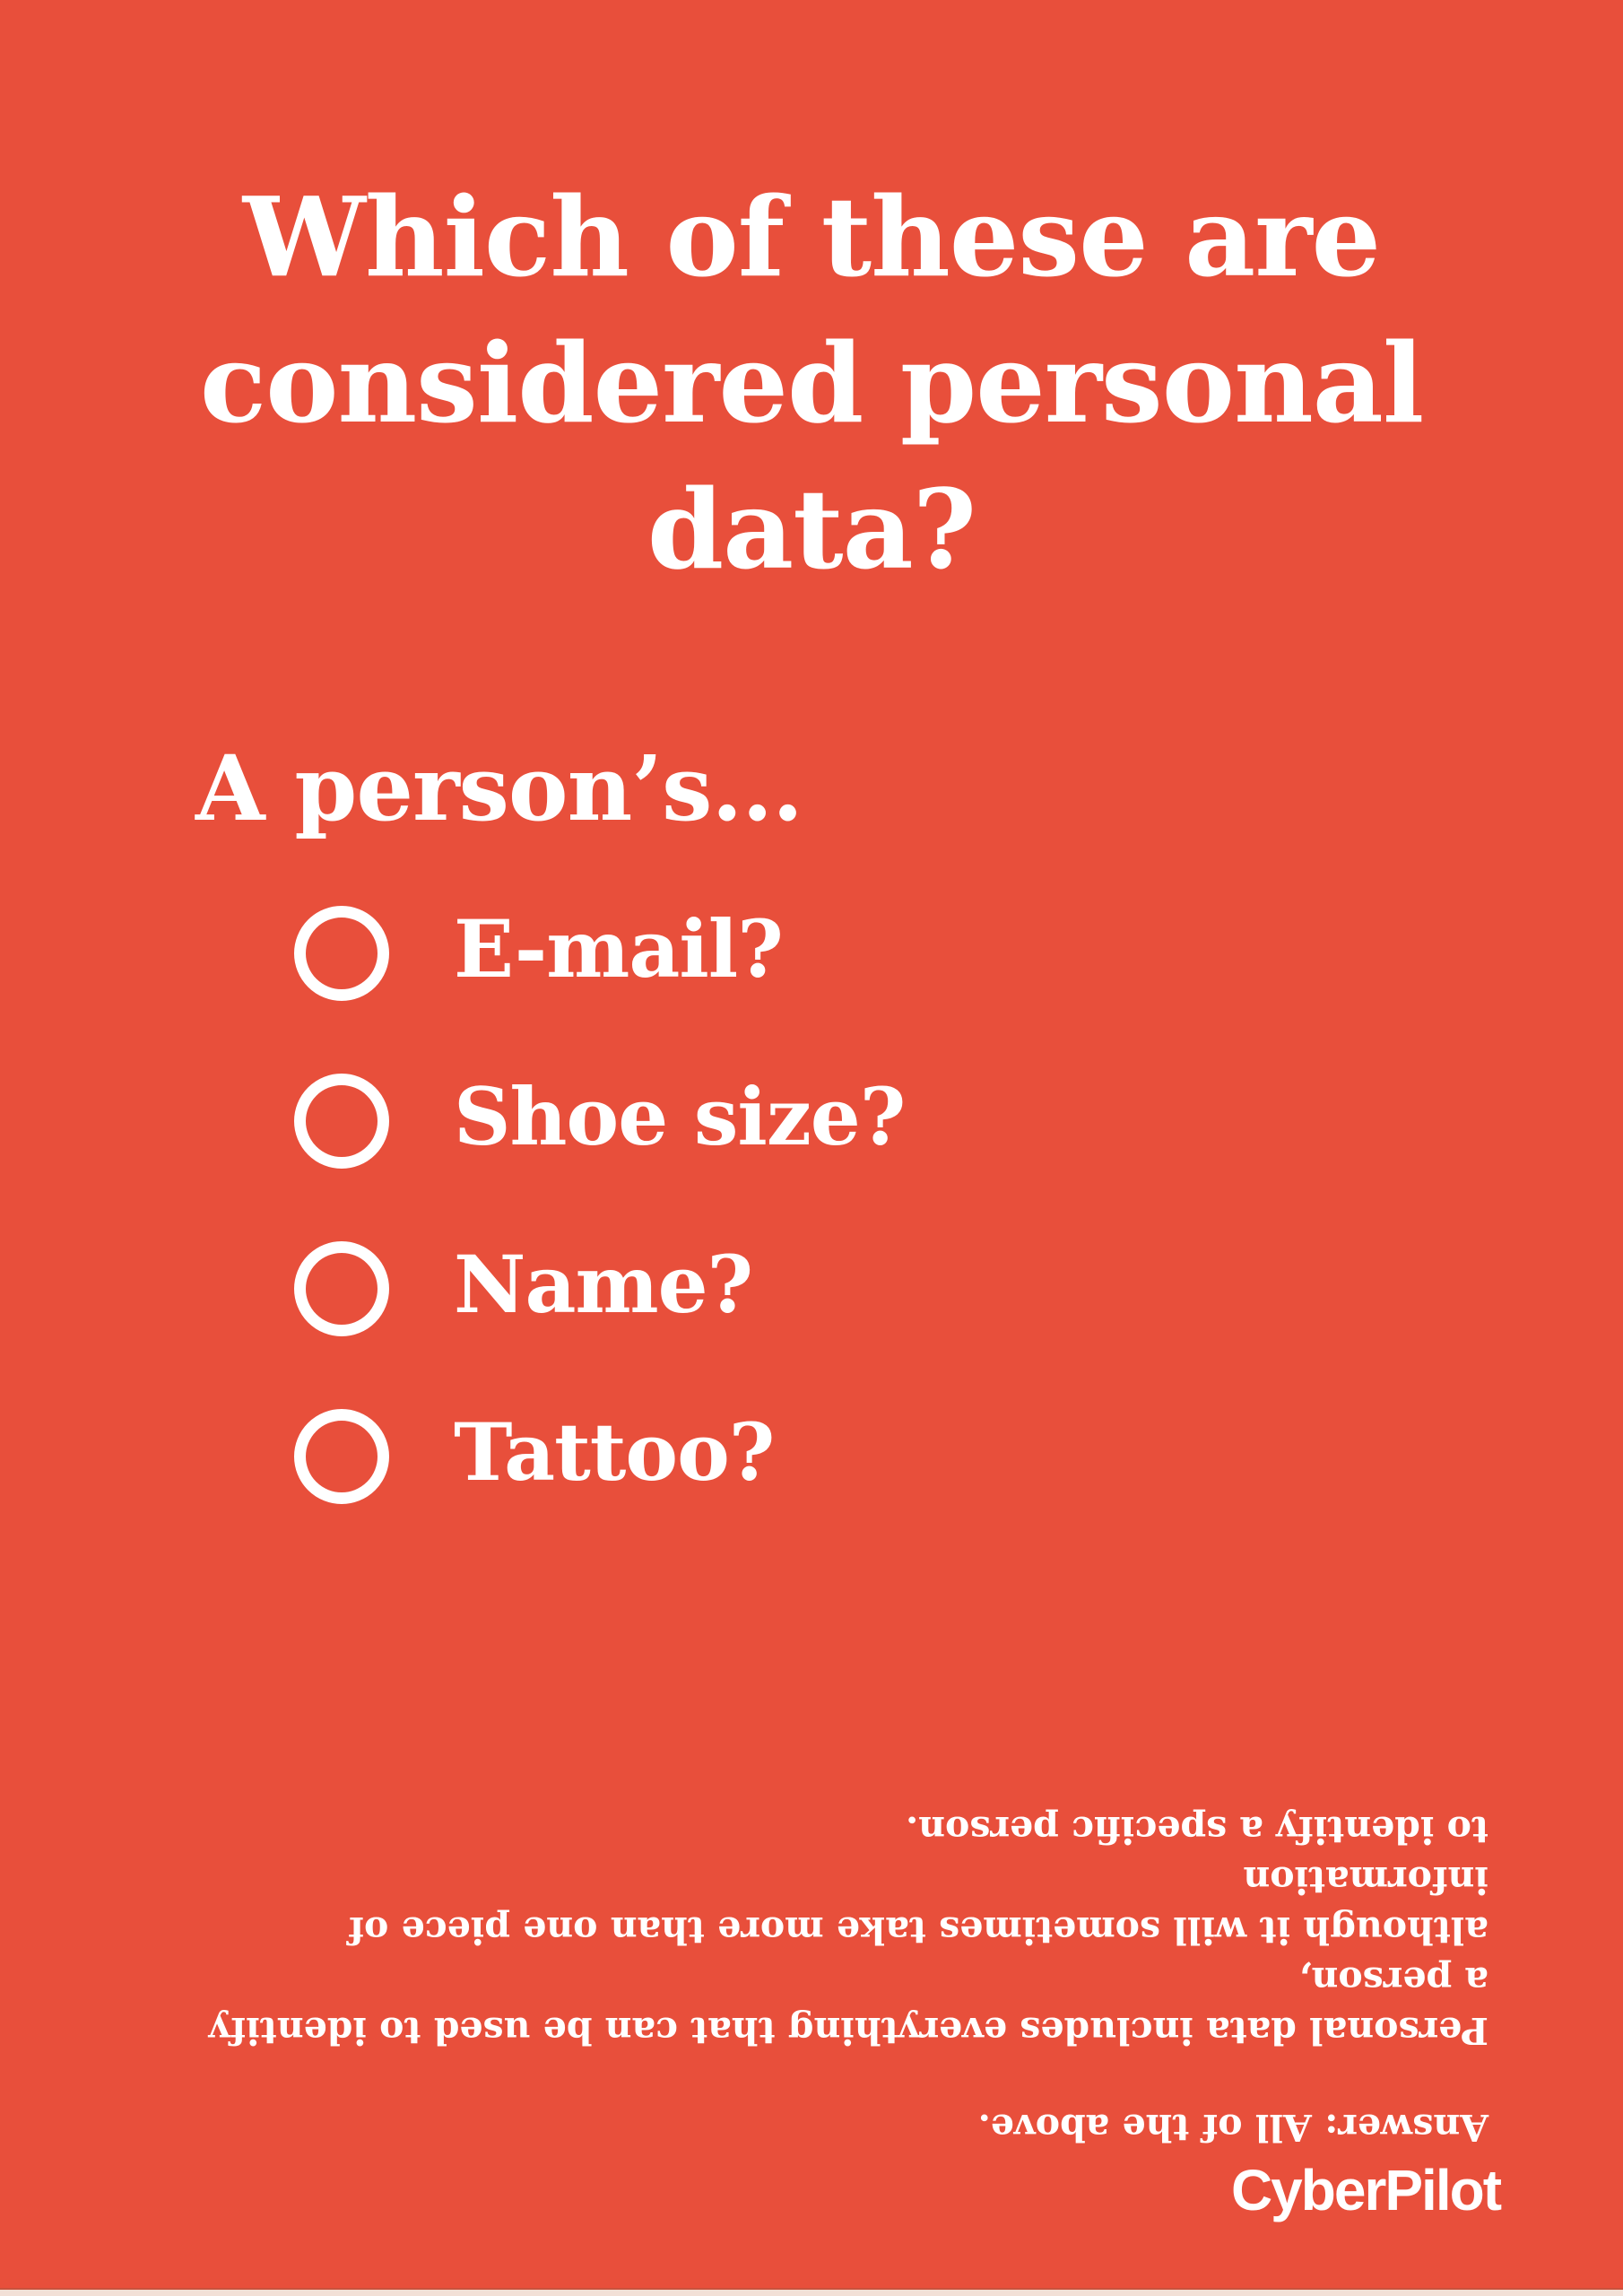 Image resolution: width=1623 pixels, height=2296 pixels. Describe the element at coordinates (680, 1116) in the screenshot. I see `option-label: Shoe size?` at that location.